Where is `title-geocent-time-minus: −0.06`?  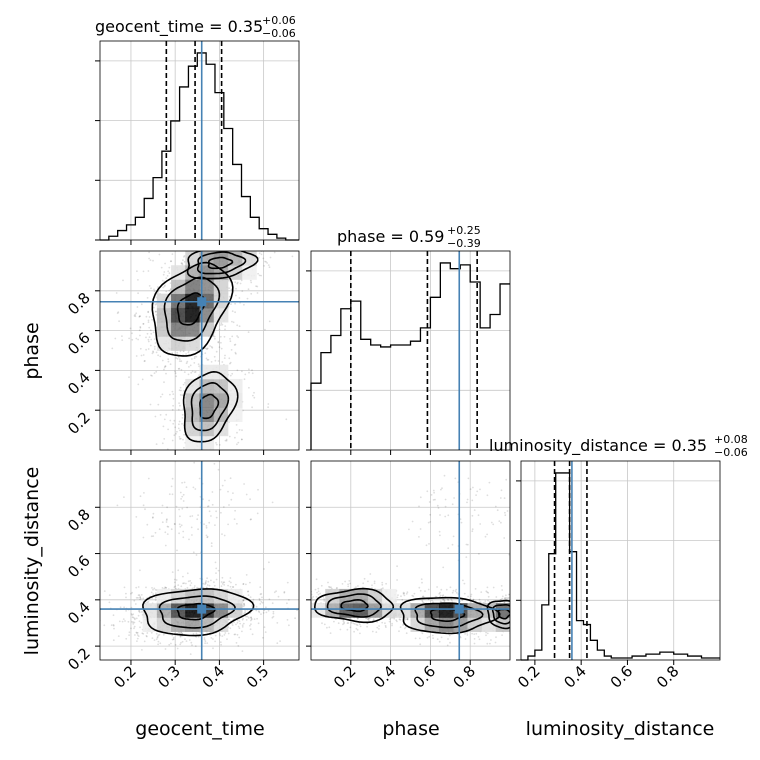
title-geocent-time-minus: −0.06 is located at coordinates (279, 33).